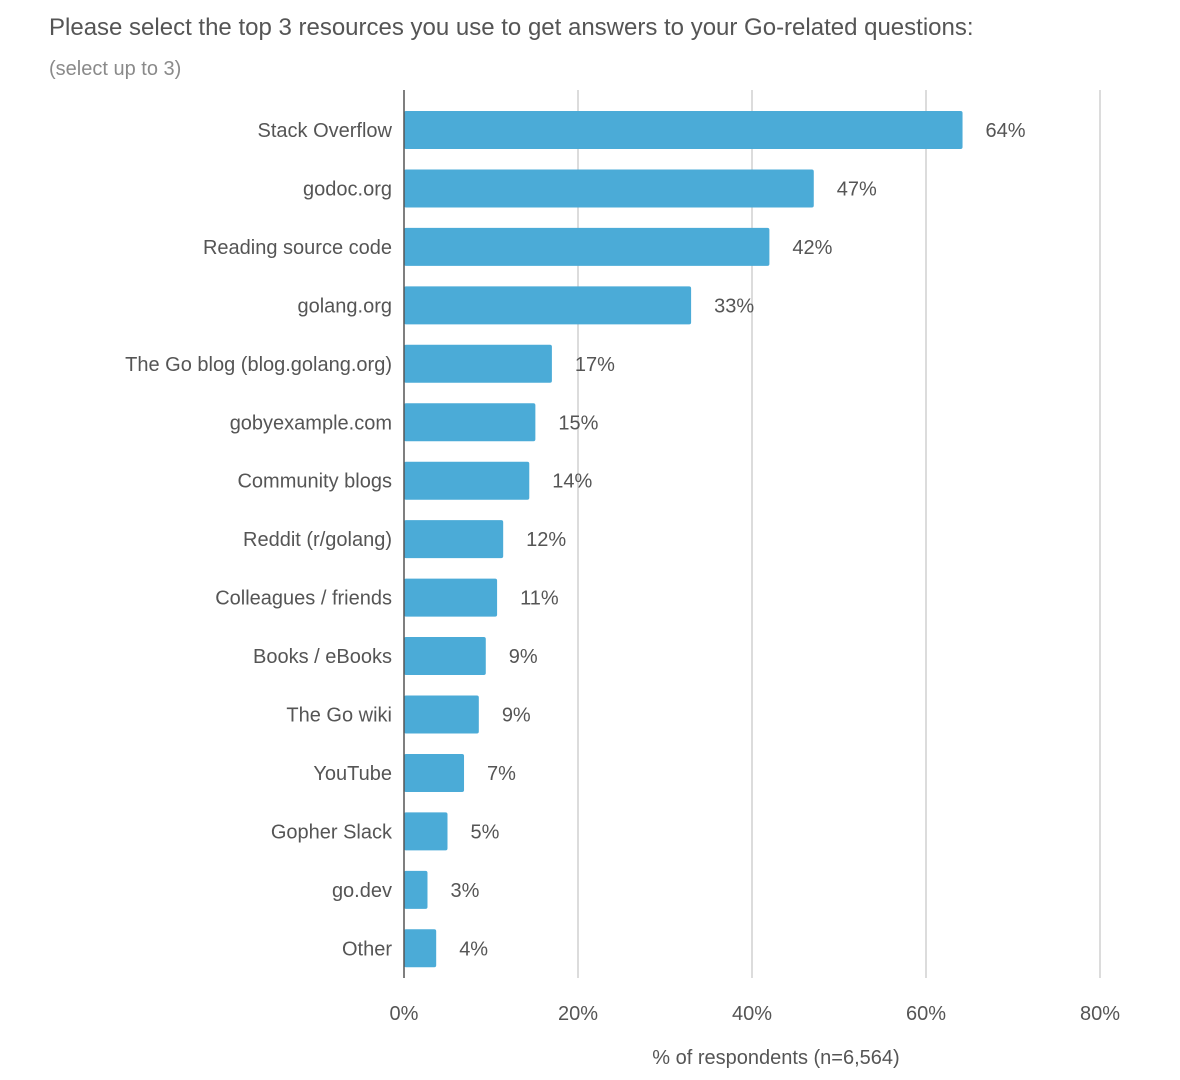 Image resolution: width=1180 pixels, height=1080 pixels. Describe the element at coordinates (539, 599) in the screenshot. I see `value-label: 11%` at that location.